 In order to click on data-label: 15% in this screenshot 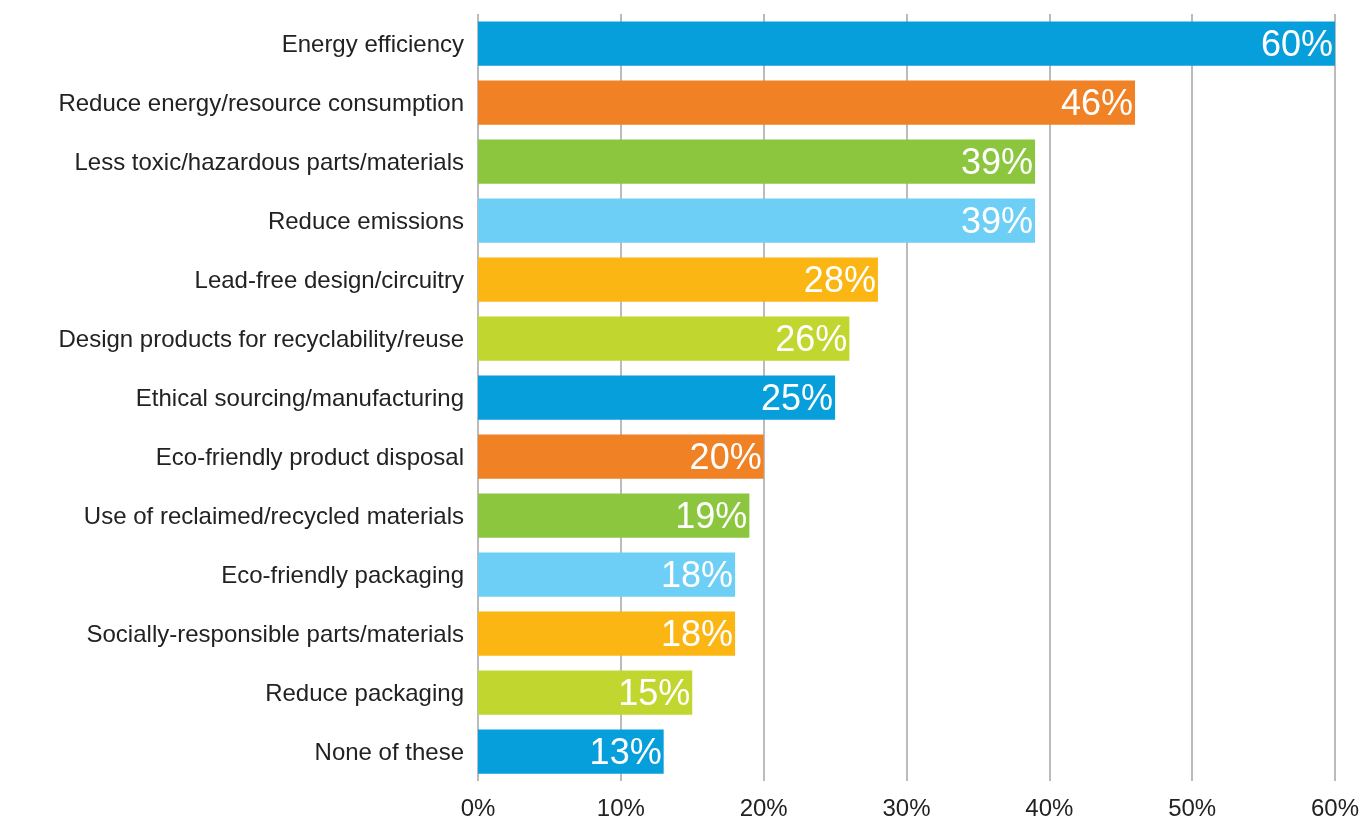, I will do `click(654, 692)`.